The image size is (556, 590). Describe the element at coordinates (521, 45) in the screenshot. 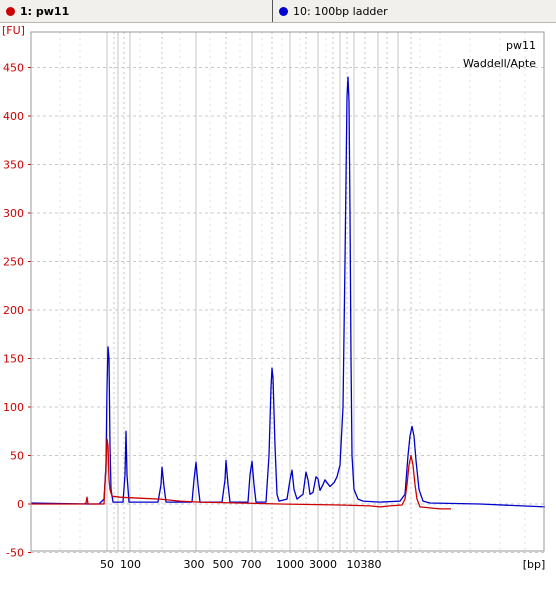

I see `annotation-sample: pw11` at that location.